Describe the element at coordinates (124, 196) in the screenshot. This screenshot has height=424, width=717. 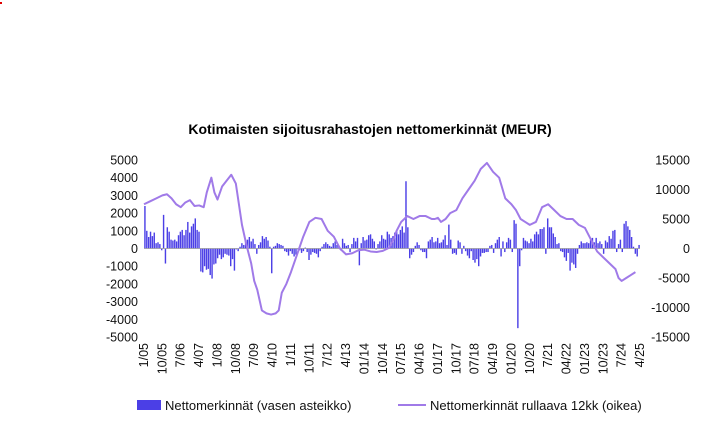
I see `left-tick-label: 3000` at that location.